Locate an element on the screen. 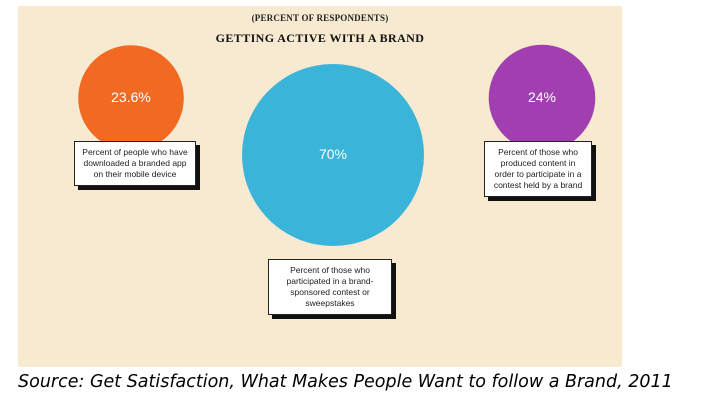 The height and width of the screenshot is (408, 712). bubble-content is located at coordinates (542, 98).